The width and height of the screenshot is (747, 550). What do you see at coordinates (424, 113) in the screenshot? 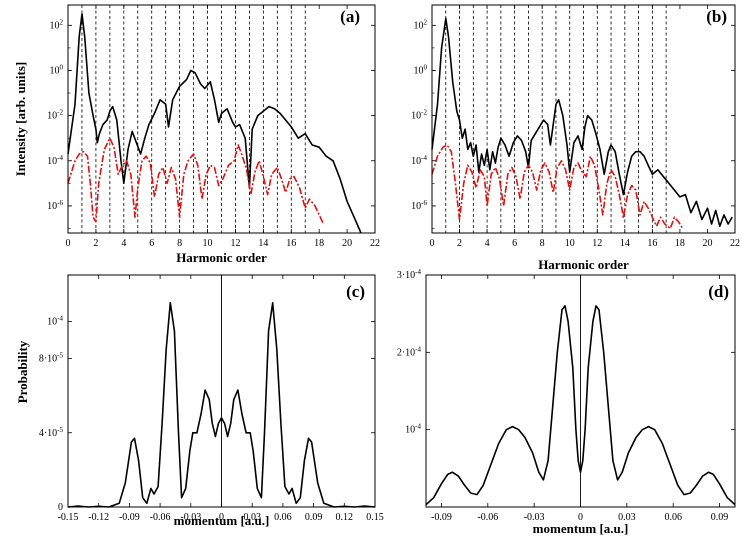
I see `y-tick-exponent: -2` at bounding box center [424, 113].